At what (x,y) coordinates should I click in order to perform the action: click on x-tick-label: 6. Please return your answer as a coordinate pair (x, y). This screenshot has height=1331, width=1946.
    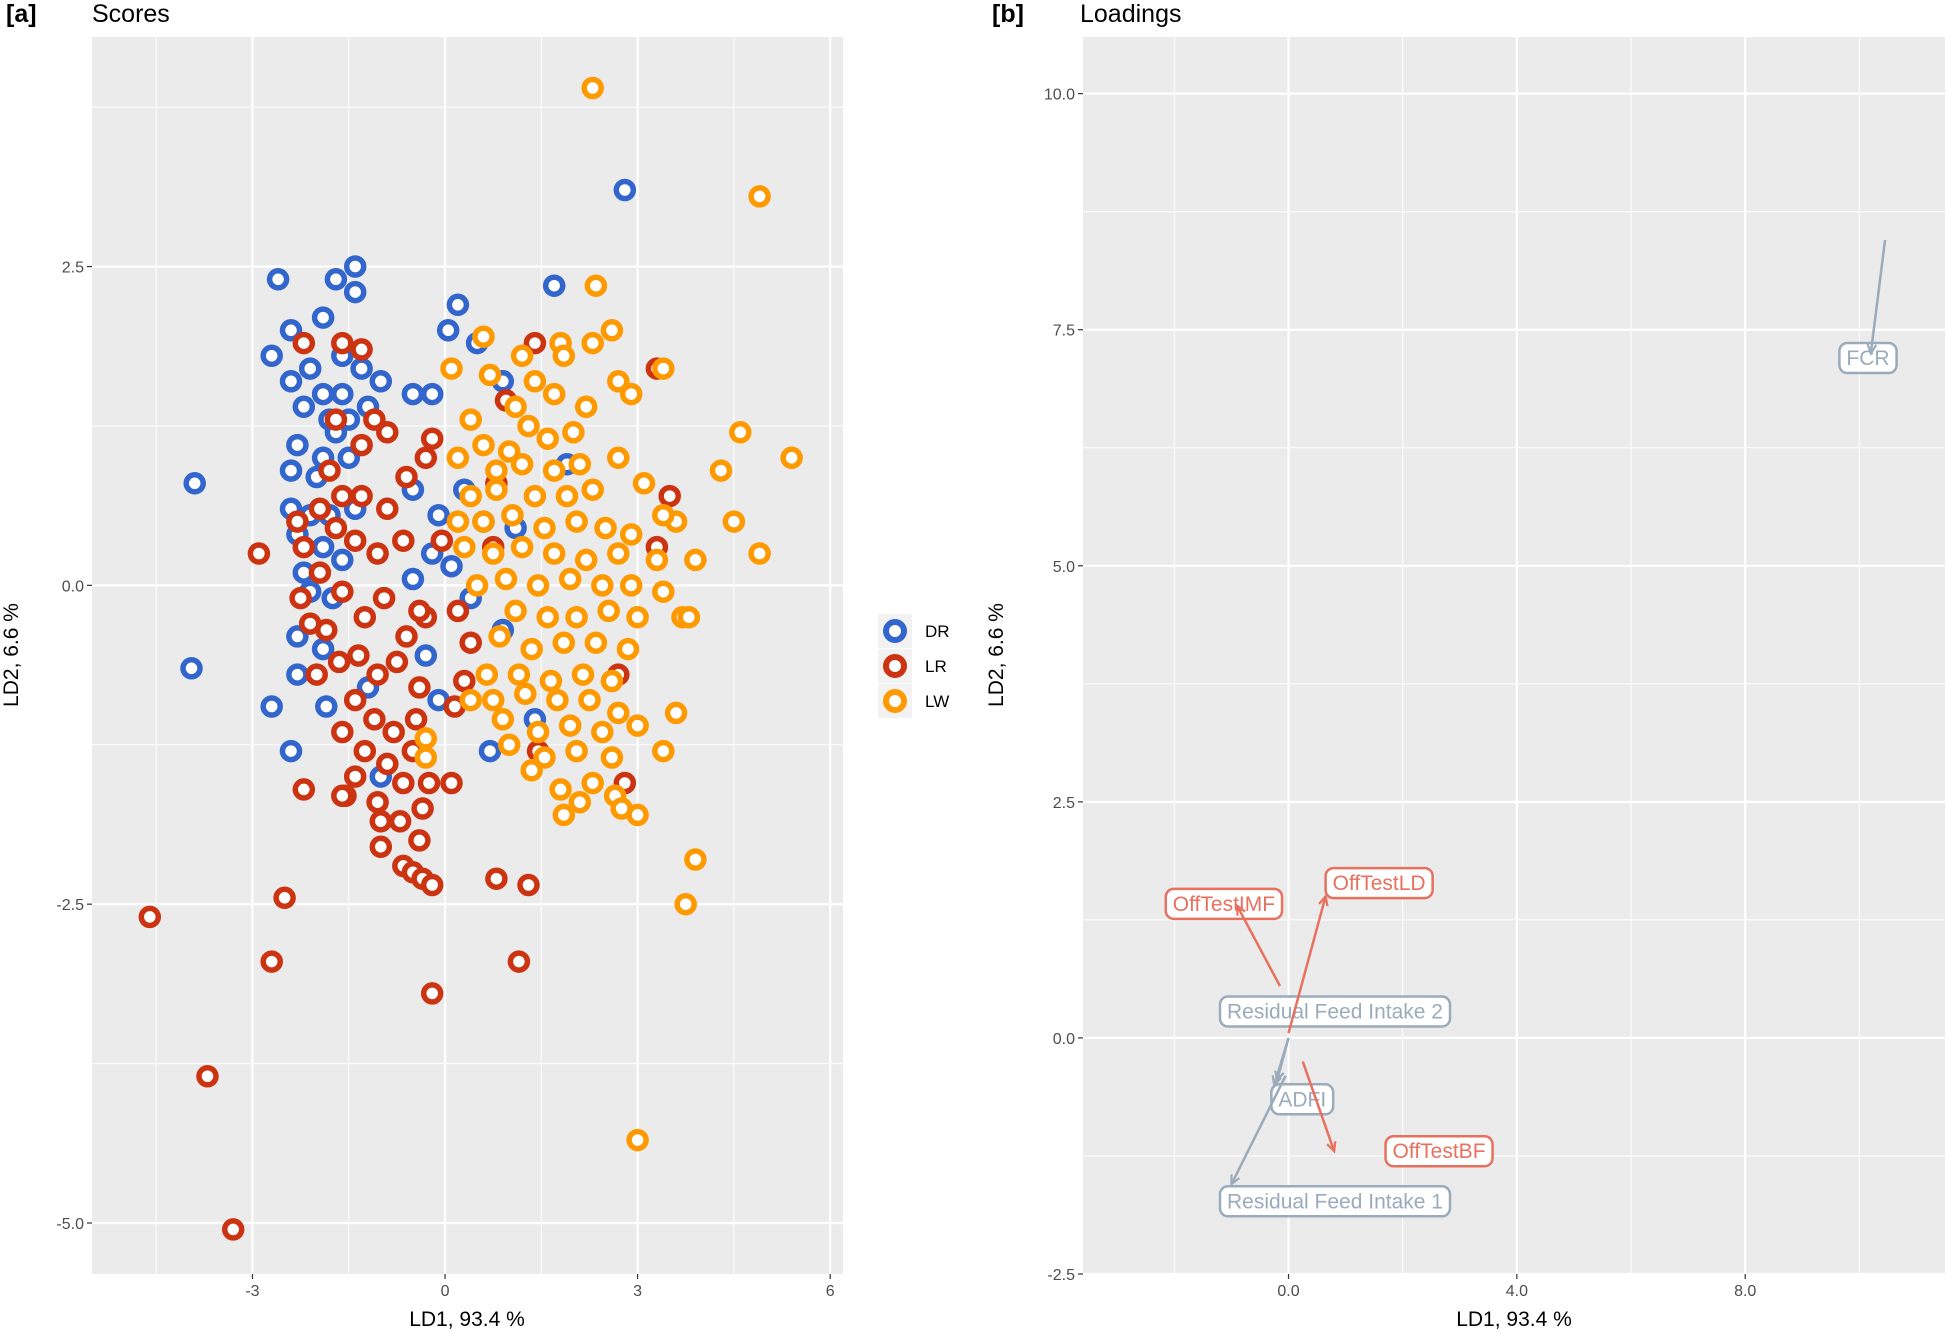
    Looking at the image, I should click on (830, 1291).